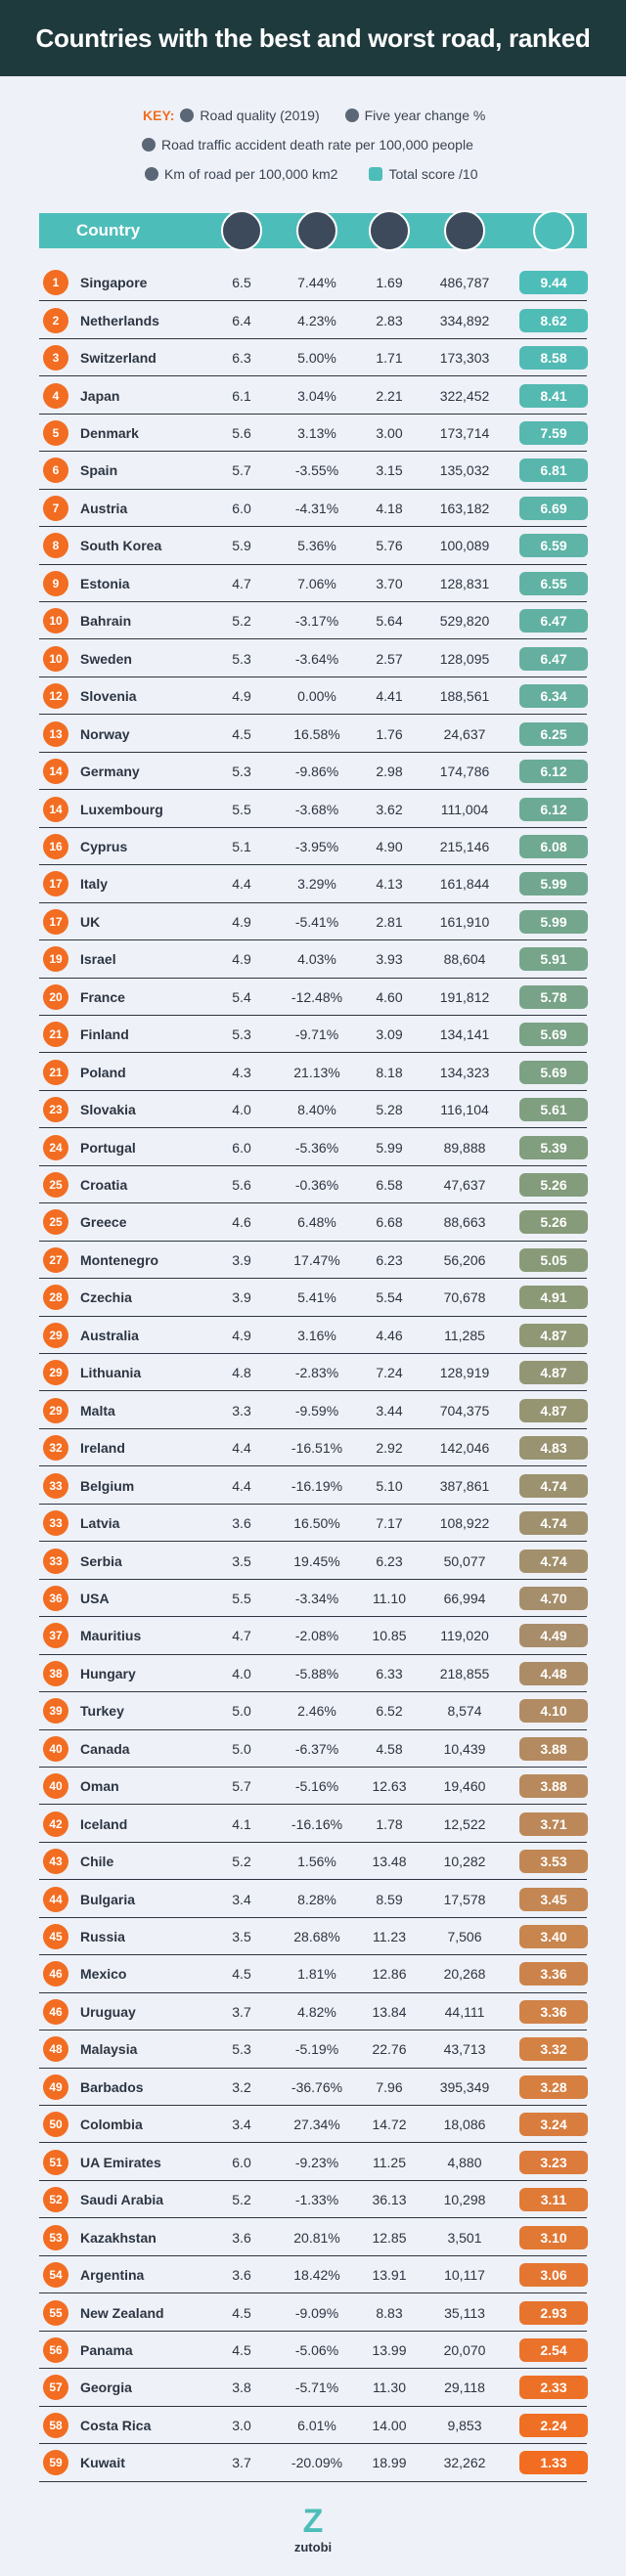 This screenshot has height=2576, width=626. What do you see at coordinates (553, 2049) in the screenshot?
I see `score-pill: 3.32` at bounding box center [553, 2049].